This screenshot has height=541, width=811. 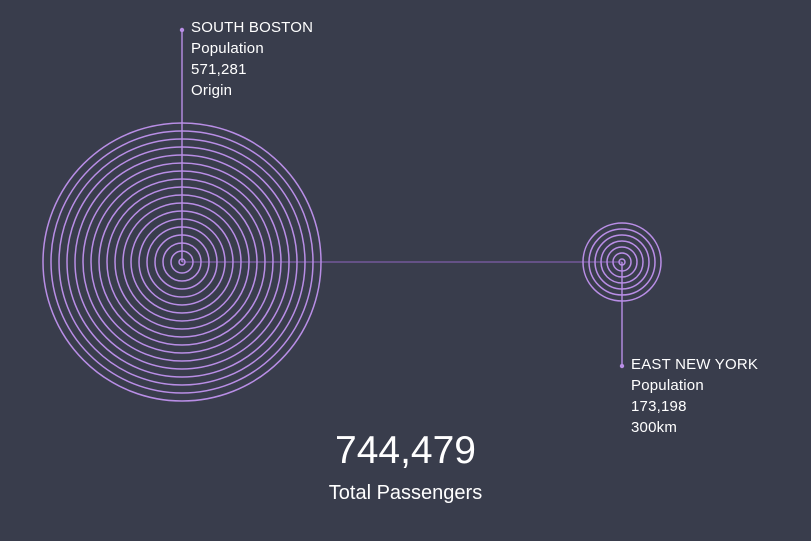 What do you see at coordinates (622, 366) in the screenshot?
I see `destination-leader-dot` at bounding box center [622, 366].